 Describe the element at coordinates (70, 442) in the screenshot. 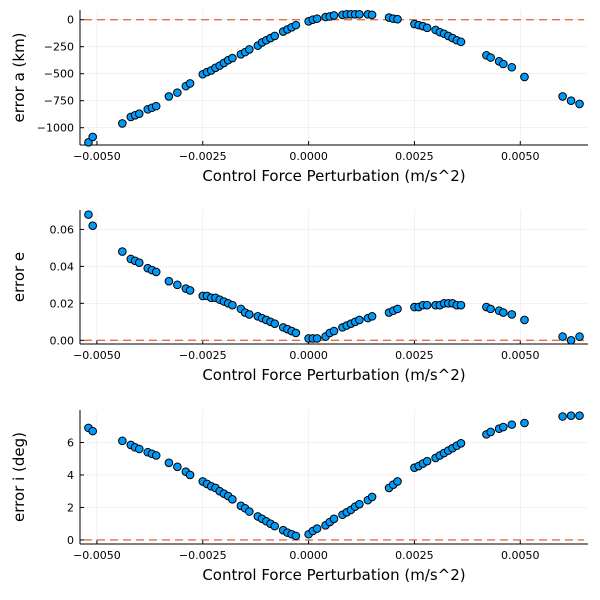

I see `y-tick-label: 6` at that location.